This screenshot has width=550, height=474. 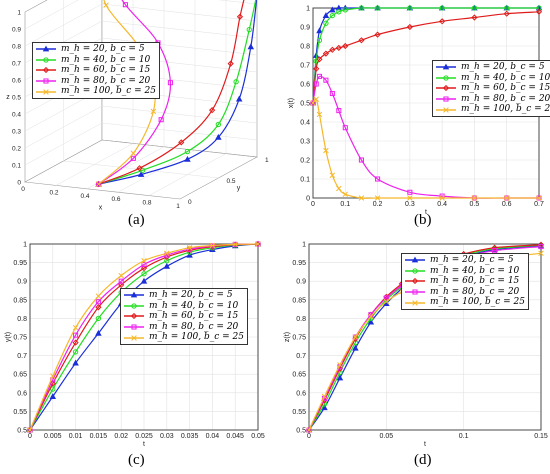 What do you see at coordinates (539, 204) in the screenshot?
I see `x-tick-label: 0.7` at bounding box center [539, 204].